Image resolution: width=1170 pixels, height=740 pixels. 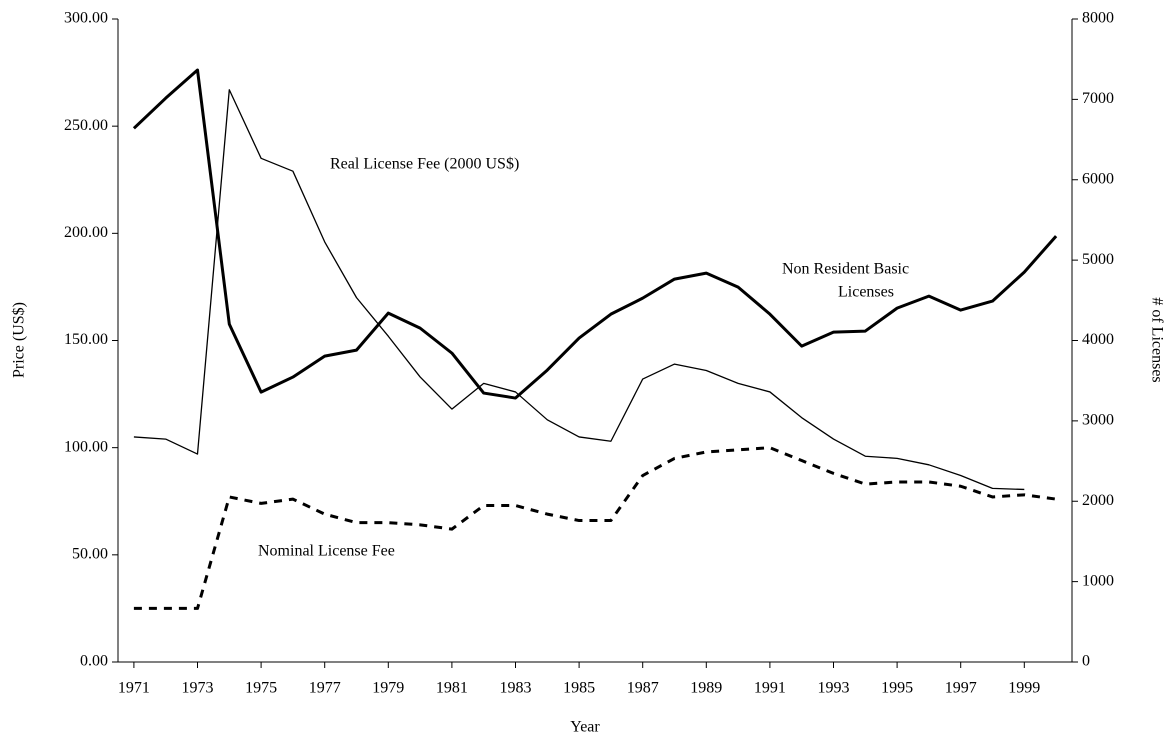 I want to click on y-axis-title: Price (US$), so click(x=19, y=340).